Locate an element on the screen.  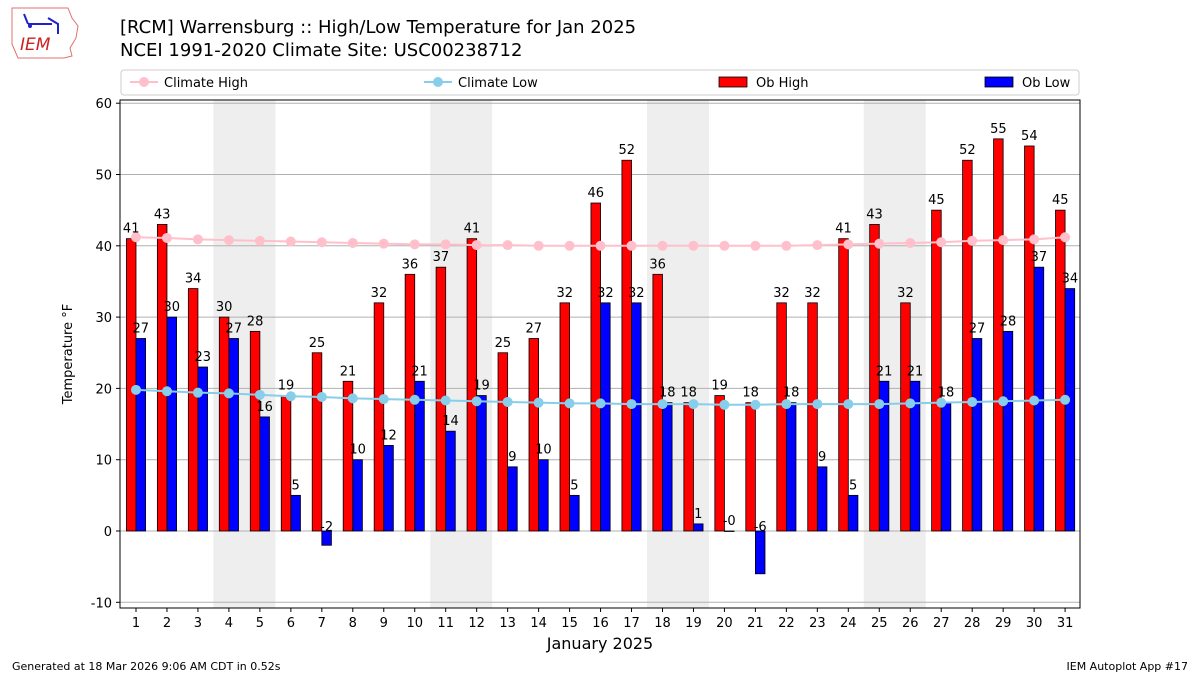
x-tick-label: 7 is located at coordinates (322, 623).